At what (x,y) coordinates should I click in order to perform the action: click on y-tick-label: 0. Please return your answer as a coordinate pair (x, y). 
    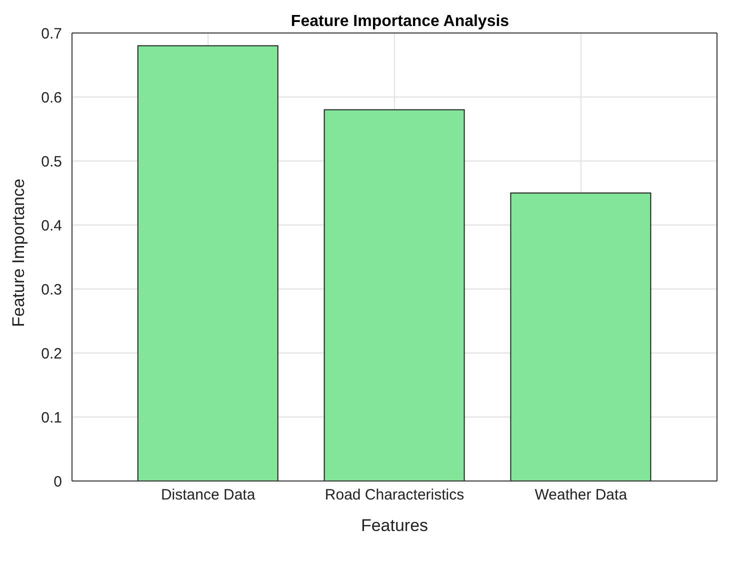
    Looking at the image, I should click on (58, 481).